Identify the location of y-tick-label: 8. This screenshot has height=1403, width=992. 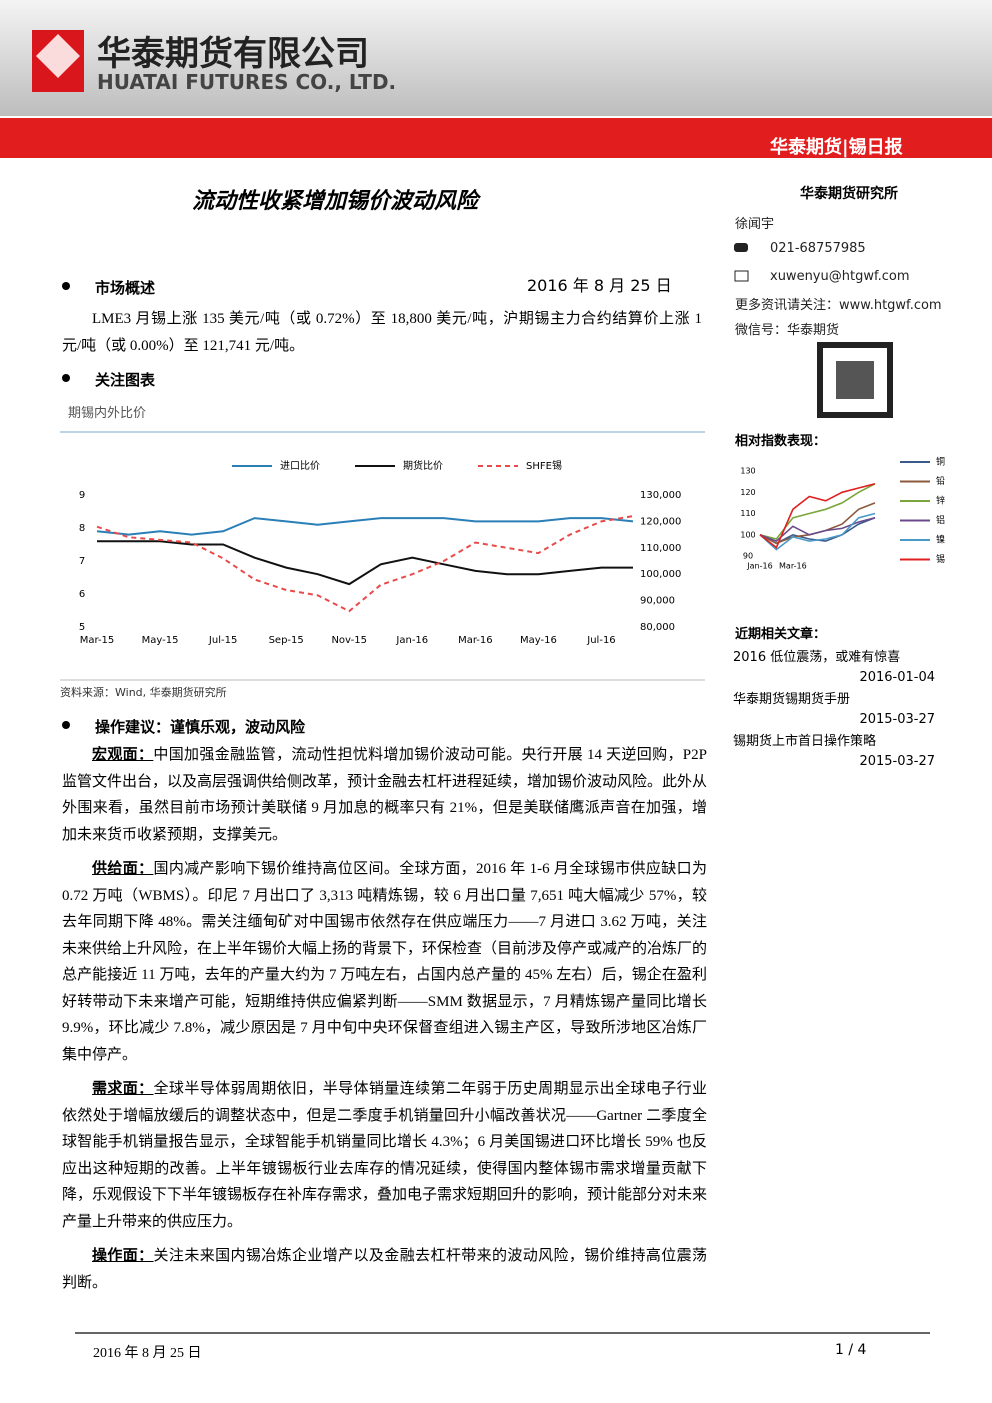
(82, 528).